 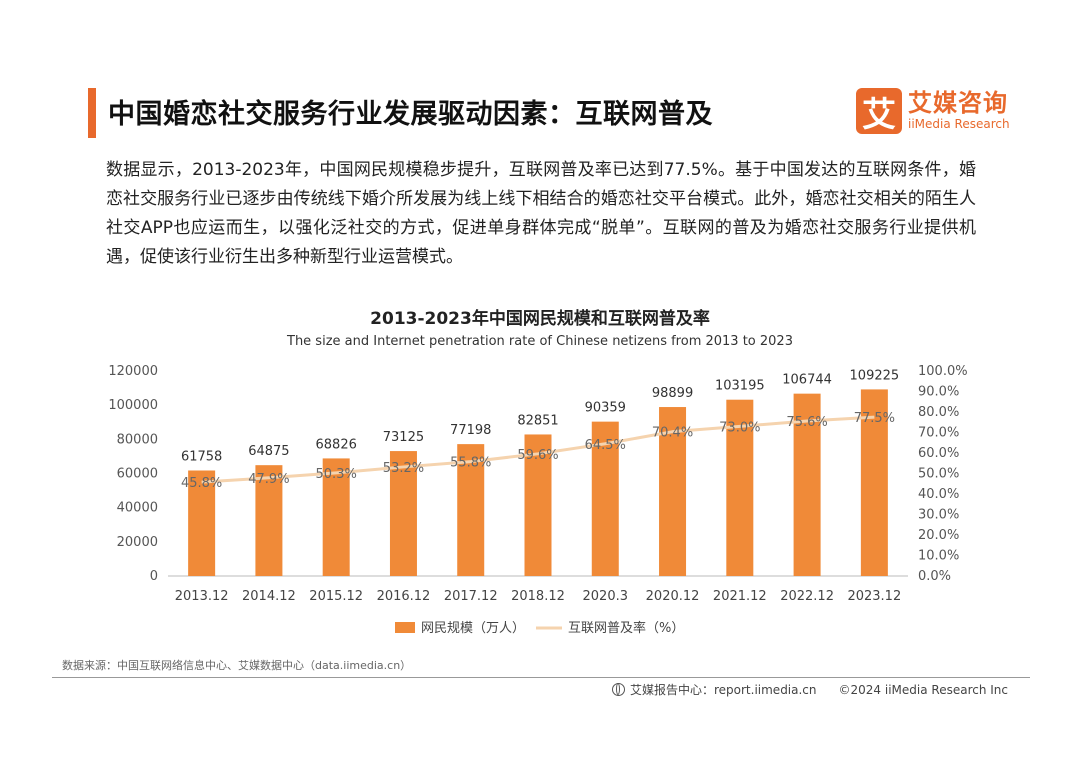 What do you see at coordinates (938, 412) in the screenshot?
I see `y-right-tick-label: 80.0%` at bounding box center [938, 412].